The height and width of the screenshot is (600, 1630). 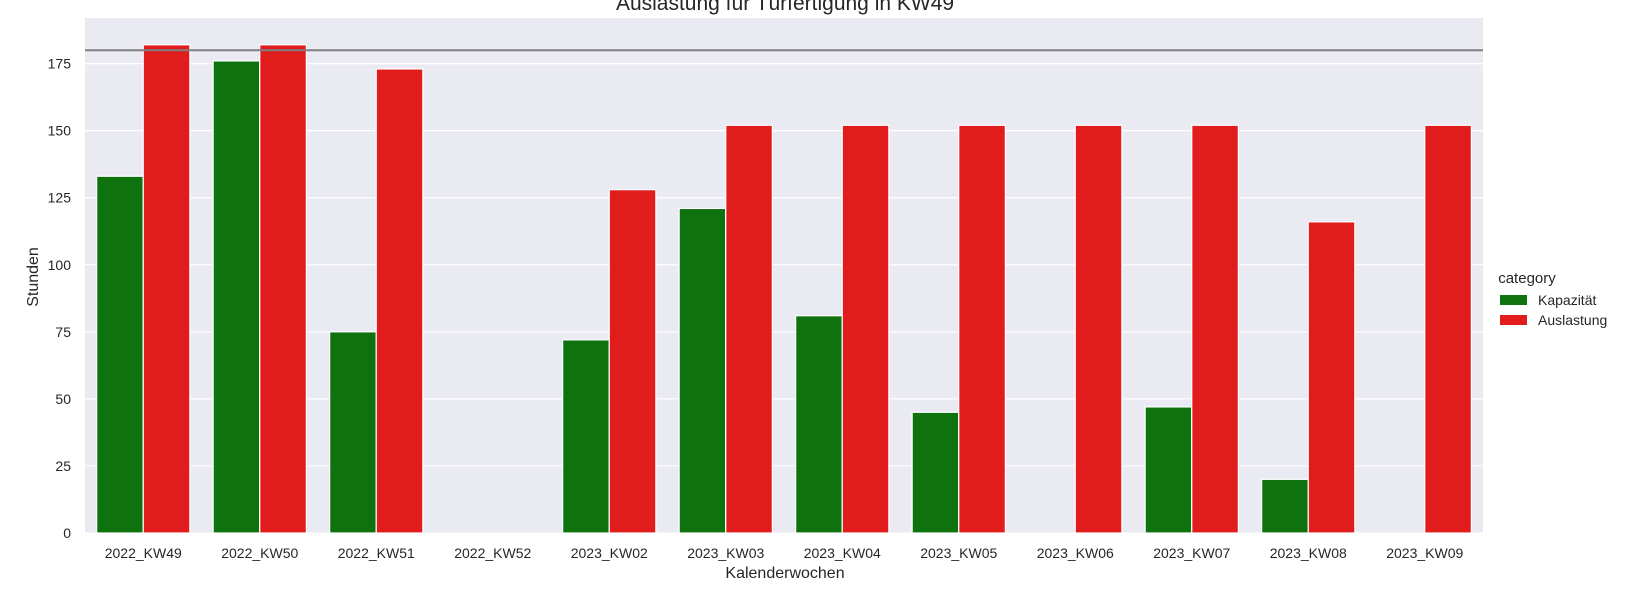 What do you see at coordinates (60, 64) in the screenshot?
I see `y-tick-label: 175` at bounding box center [60, 64].